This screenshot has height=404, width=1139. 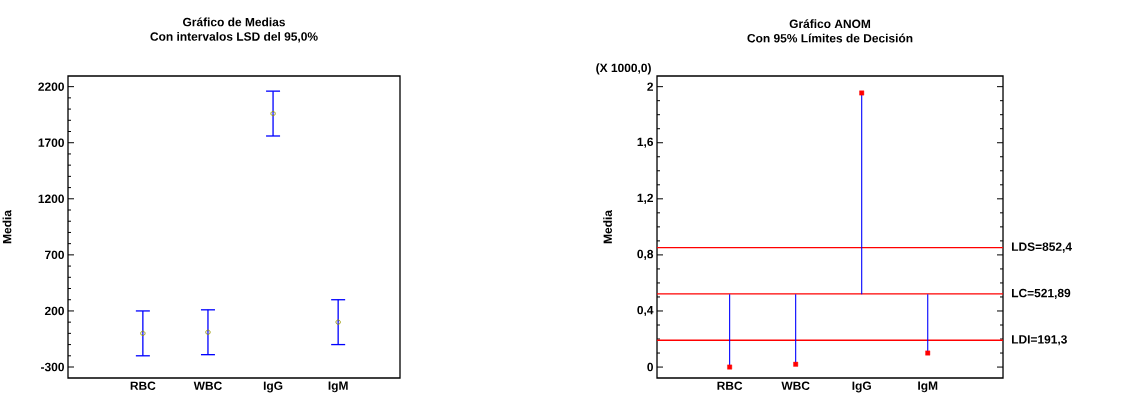 What do you see at coordinates (623, 69) in the screenshot?
I see `text: (X 1000,0)` at bounding box center [623, 69].